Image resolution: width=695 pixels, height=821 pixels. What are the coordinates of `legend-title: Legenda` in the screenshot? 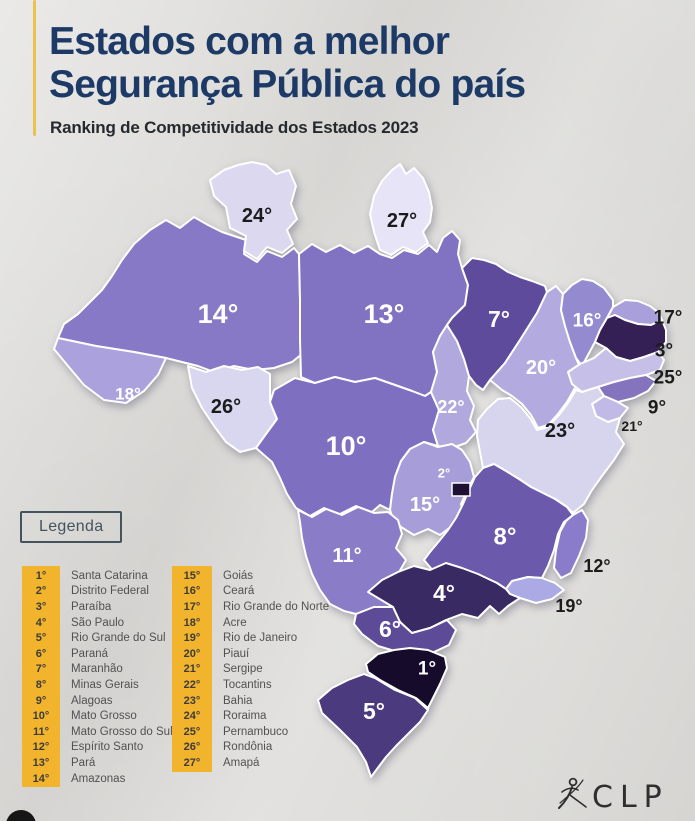 It's located at (71, 526).